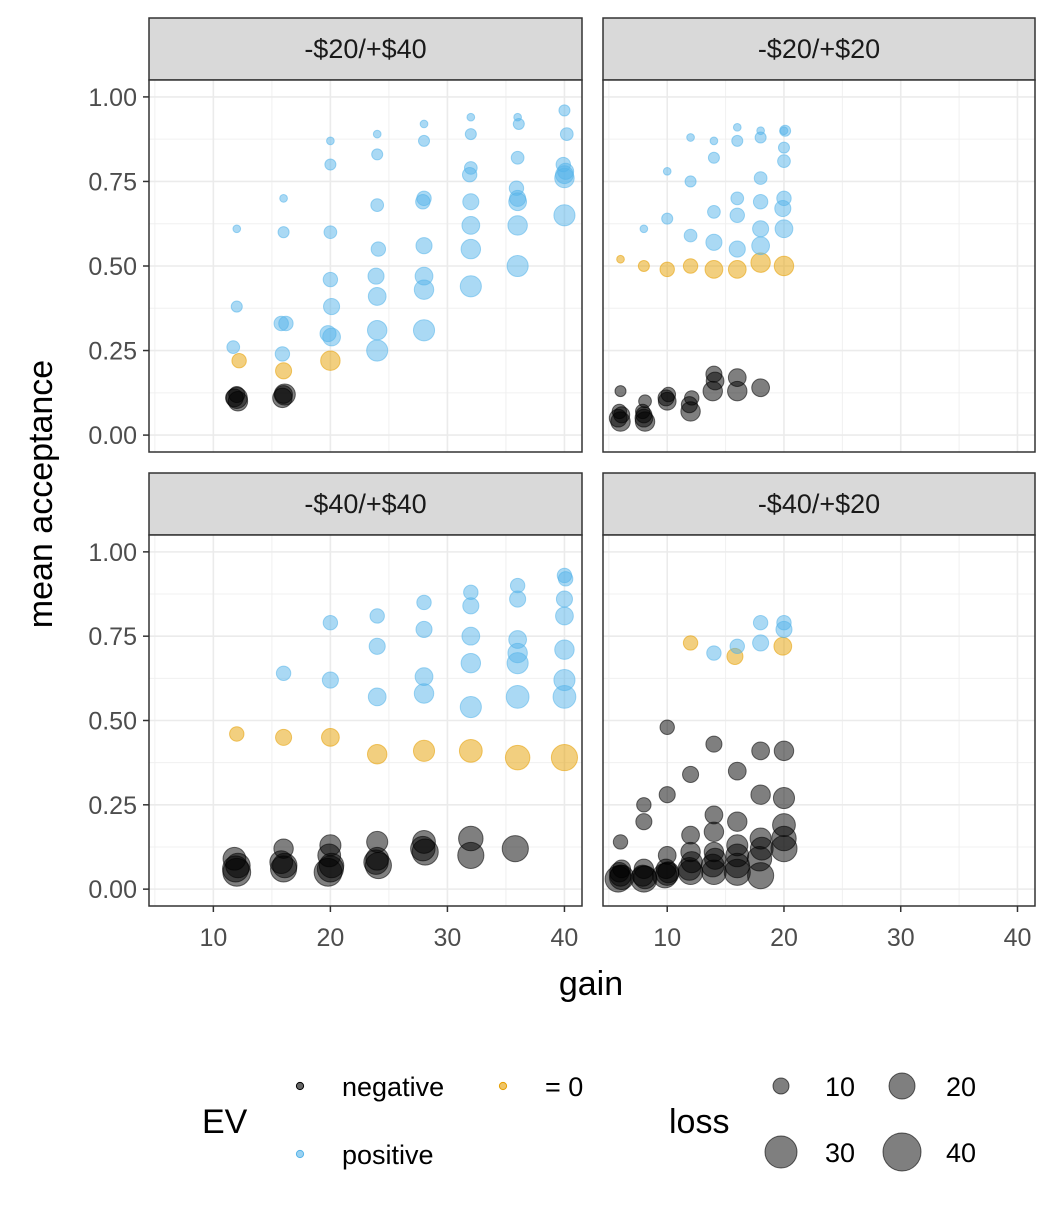  Describe the element at coordinates (961, 1087) in the screenshot. I see `legend-size-label: 20` at that location.